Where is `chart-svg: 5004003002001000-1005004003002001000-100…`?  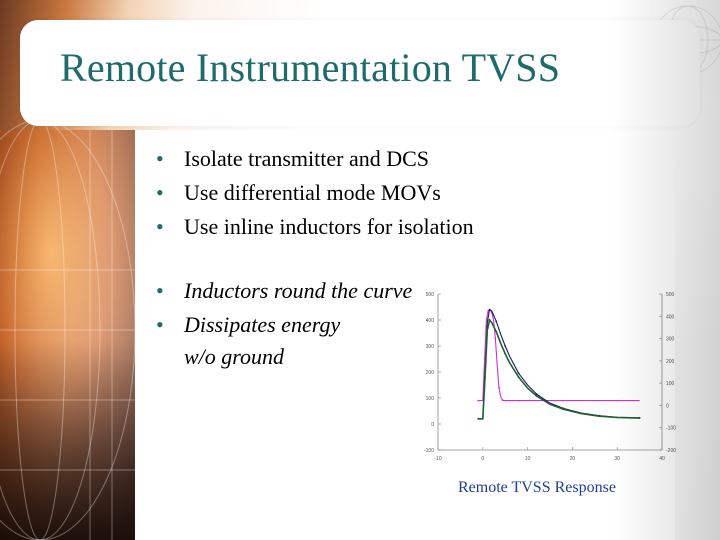
chart-svg: 5004003002001000-1005004003002001000-100… is located at coordinates (550, 377).